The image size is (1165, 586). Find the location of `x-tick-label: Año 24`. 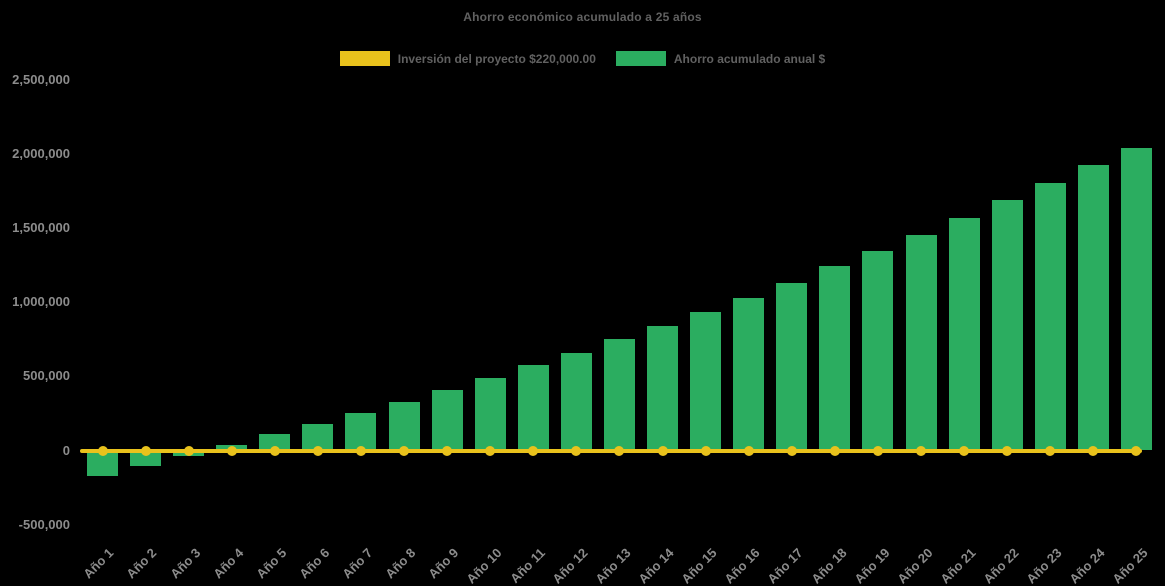

x-tick-label: Año 24 is located at coordinates (1087, 565).